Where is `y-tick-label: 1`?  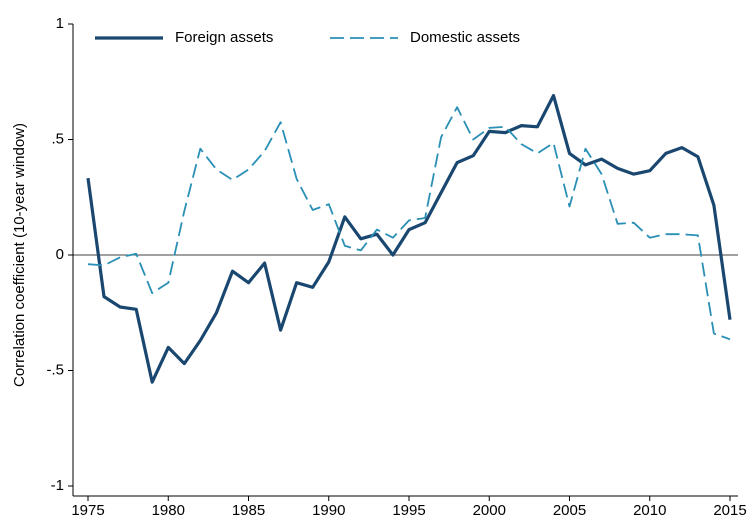 y-tick-label: 1 is located at coordinates (60, 23).